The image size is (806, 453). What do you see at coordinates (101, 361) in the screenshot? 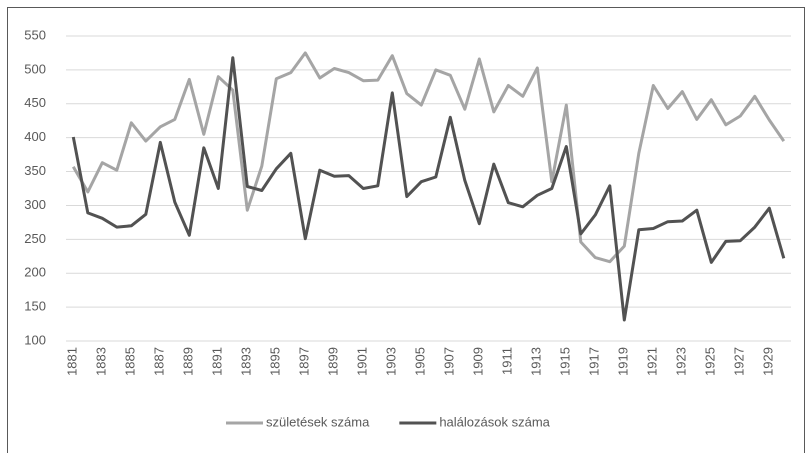
I see `x-tick-label: 1883` at bounding box center [101, 361].